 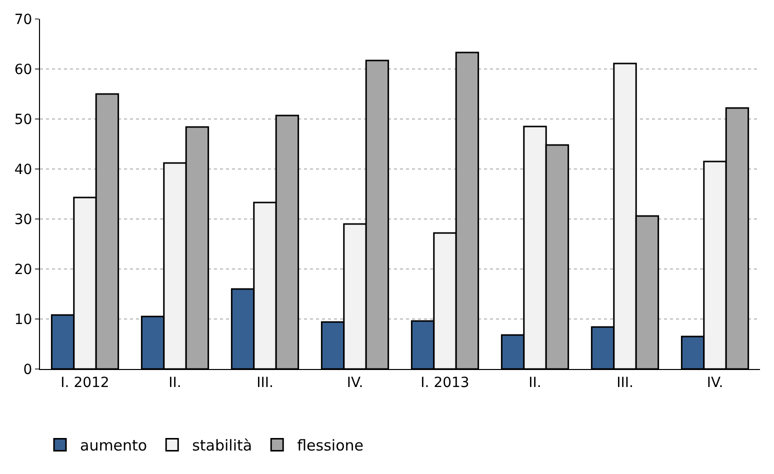 I want to click on legend-label: stabilità, so click(x=222, y=445).